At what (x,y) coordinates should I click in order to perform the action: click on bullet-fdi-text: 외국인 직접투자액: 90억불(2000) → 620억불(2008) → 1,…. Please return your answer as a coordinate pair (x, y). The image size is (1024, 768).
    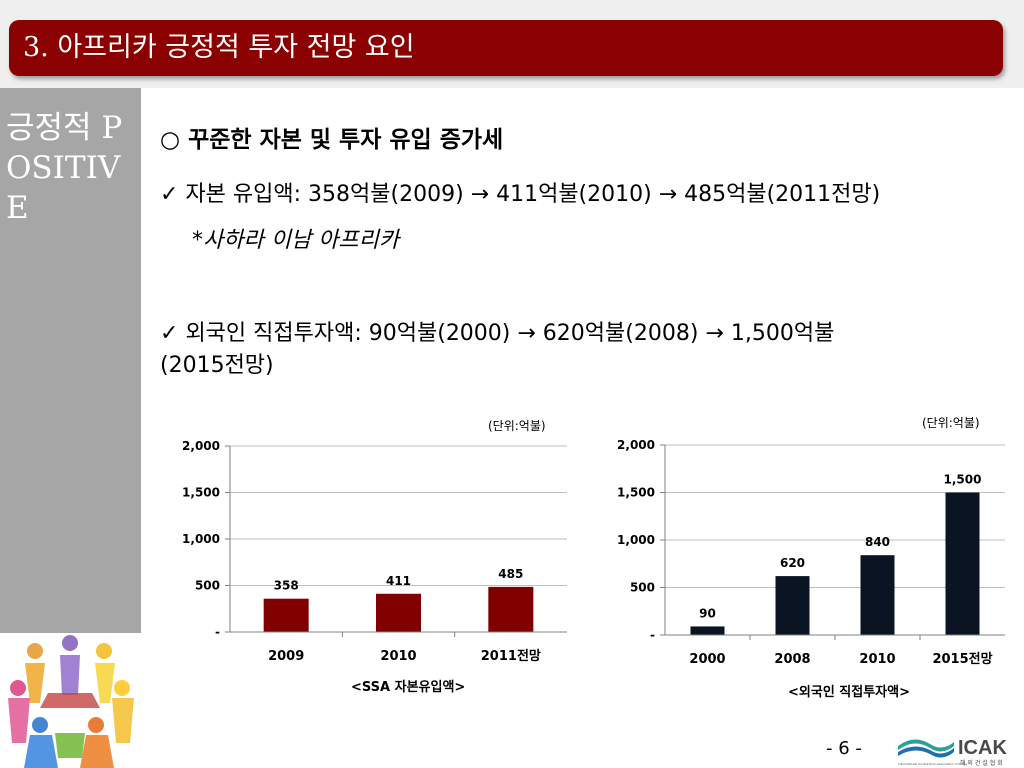
    Looking at the image, I should click on (510, 333).